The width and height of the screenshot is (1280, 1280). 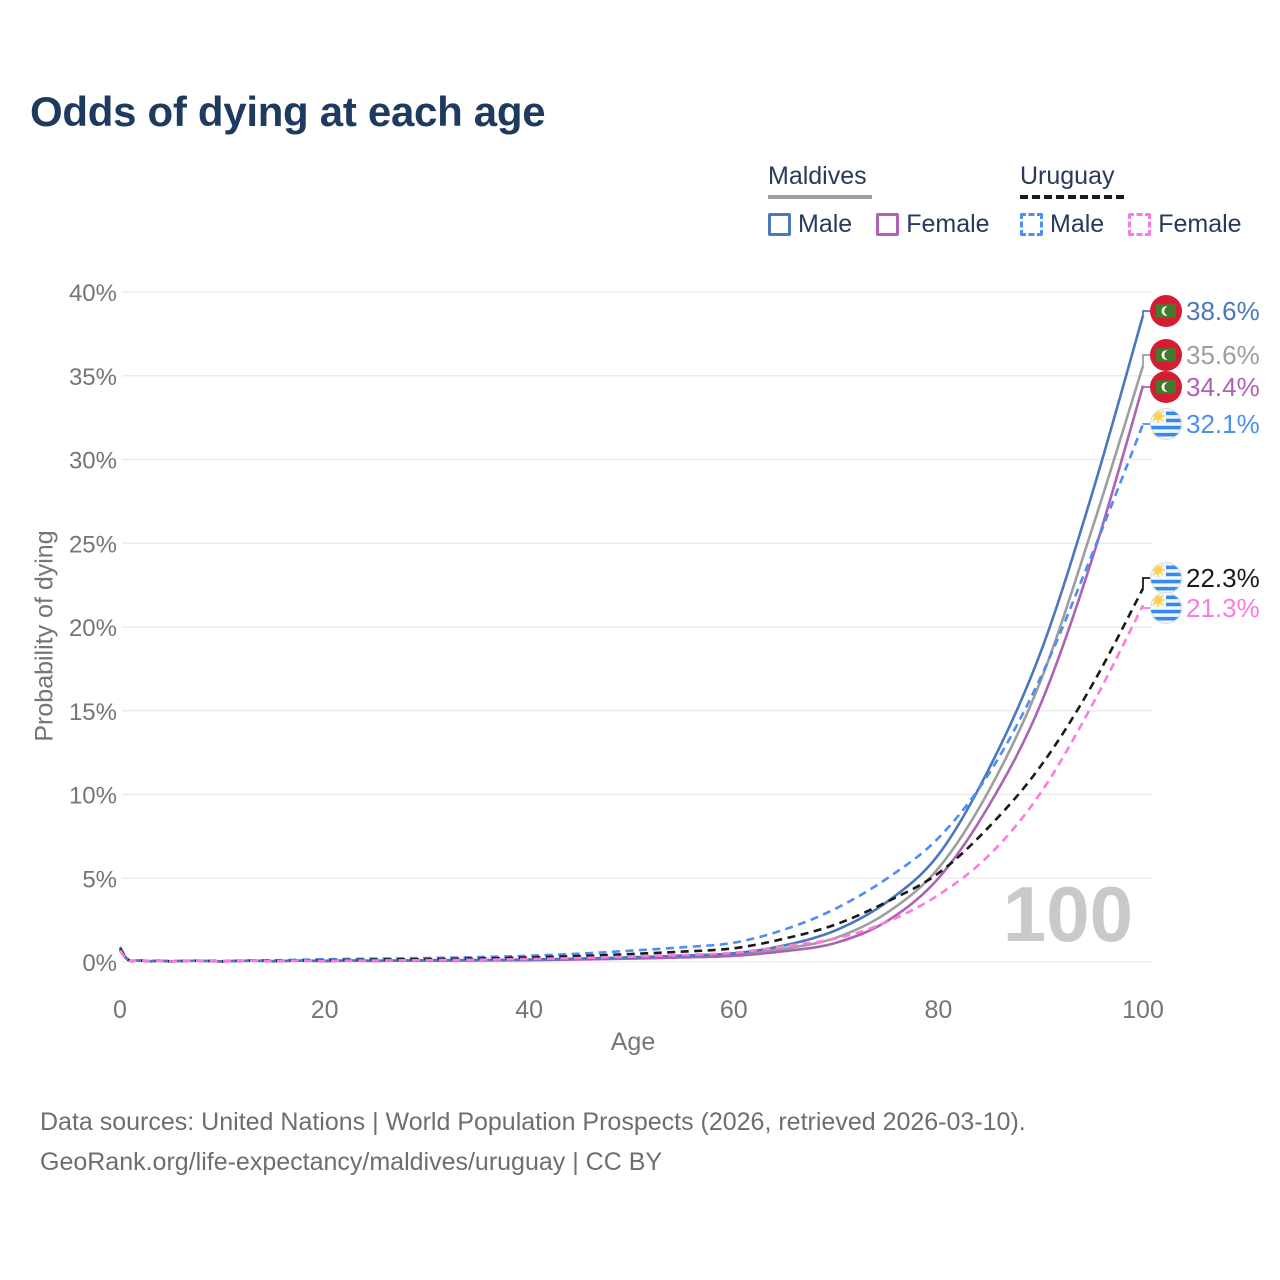 I want to click on end-label-maldives-total: 35.6%, so click(x=1223, y=355).